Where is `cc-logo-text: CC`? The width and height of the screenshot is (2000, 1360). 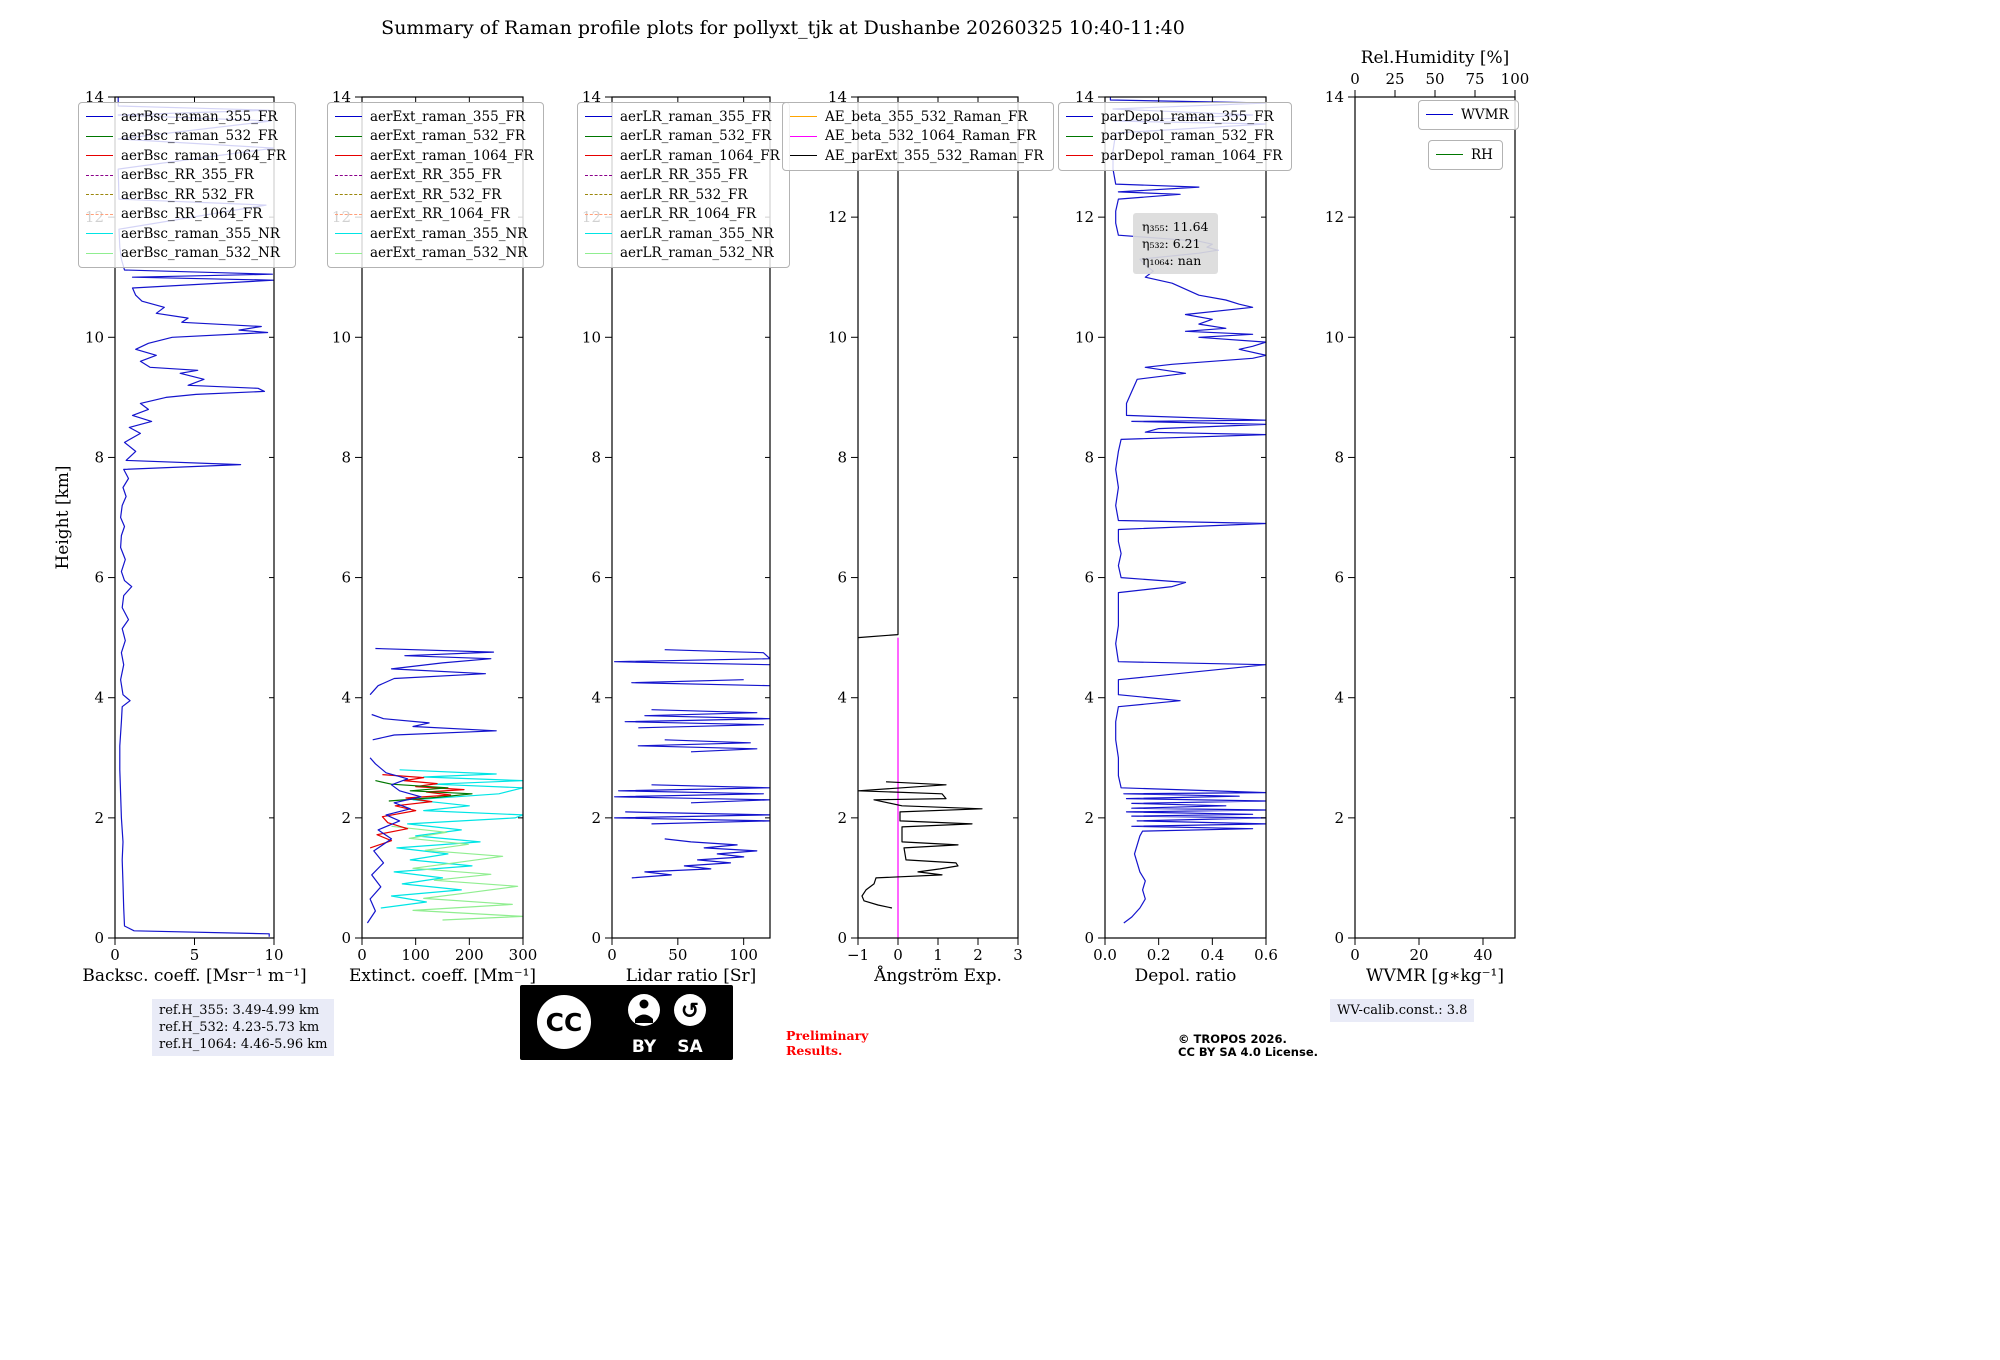
cc-logo-text: CC is located at coordinates (564, 1022).